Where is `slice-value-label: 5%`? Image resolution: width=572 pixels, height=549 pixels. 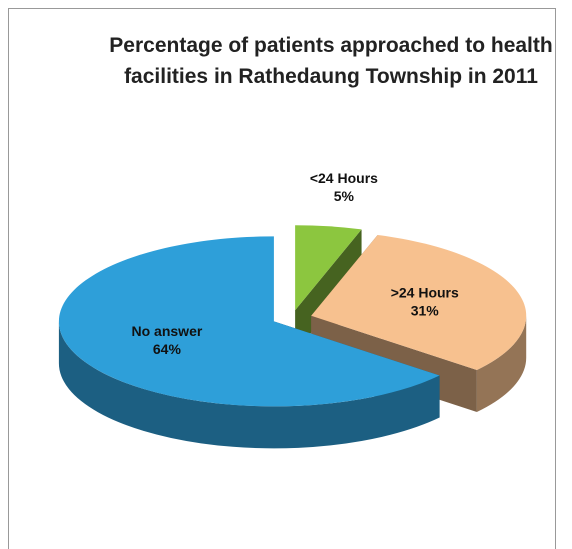 slice-value-label: 5% is located at coordinates (344, 196).